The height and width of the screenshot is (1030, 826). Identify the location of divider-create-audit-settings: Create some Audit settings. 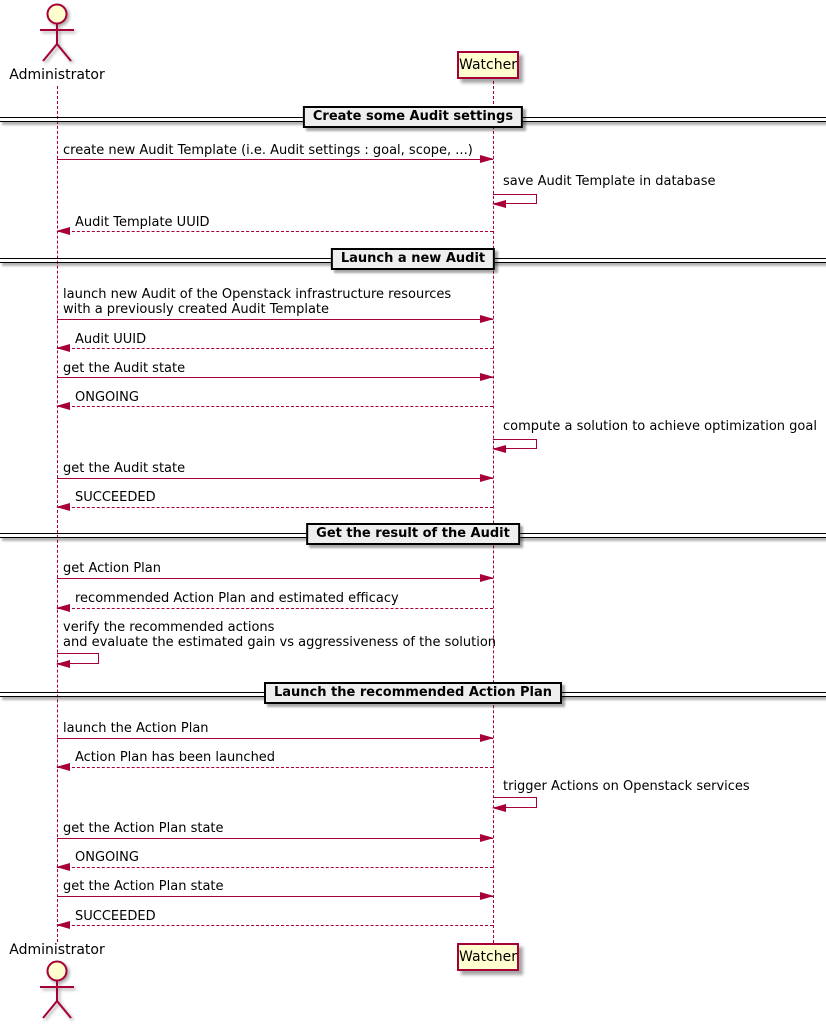
(413, 117).